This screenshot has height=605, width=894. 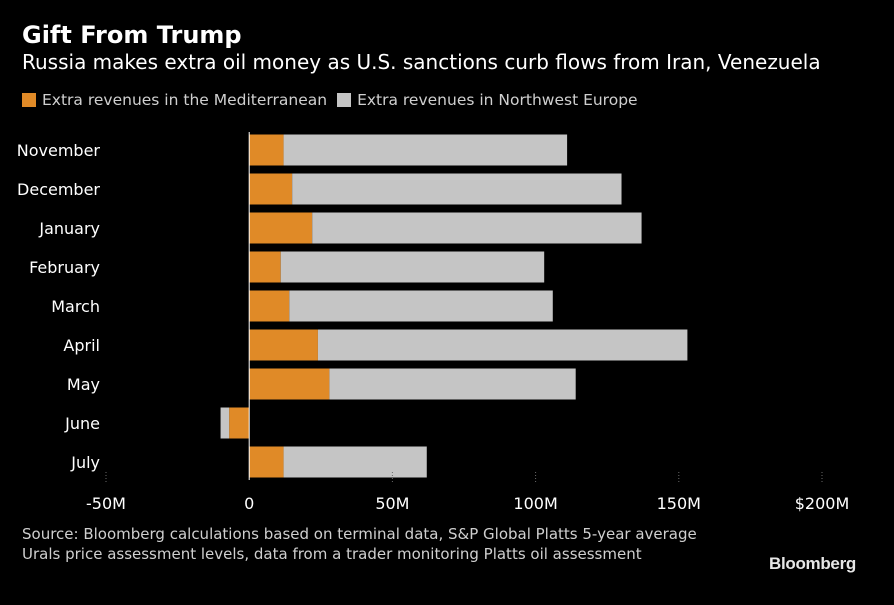 What do you see at coordinates (59, 150) in the screenshot?
I see `category-label-november: November` at bounding box center [59, 150].